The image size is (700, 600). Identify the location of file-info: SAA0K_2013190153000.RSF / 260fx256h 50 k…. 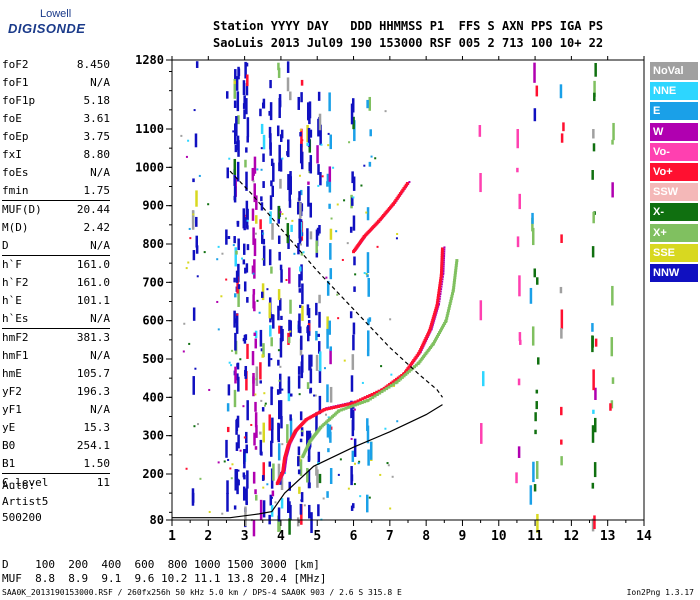
(202, 592).